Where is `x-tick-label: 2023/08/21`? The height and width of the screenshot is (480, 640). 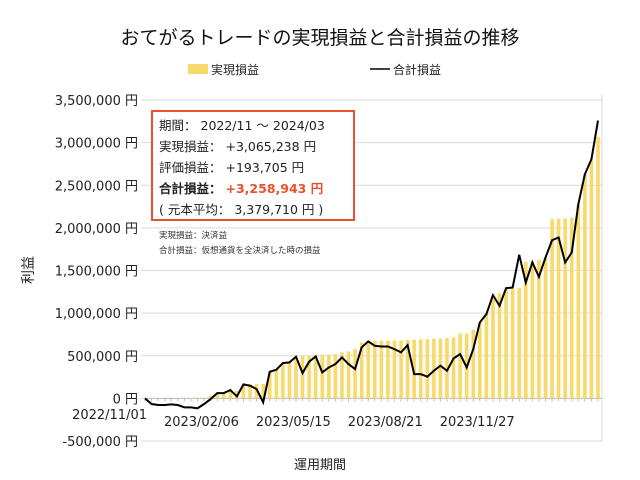
x-tick-label: 2023/08/21 is located at coordinates (385, 422).